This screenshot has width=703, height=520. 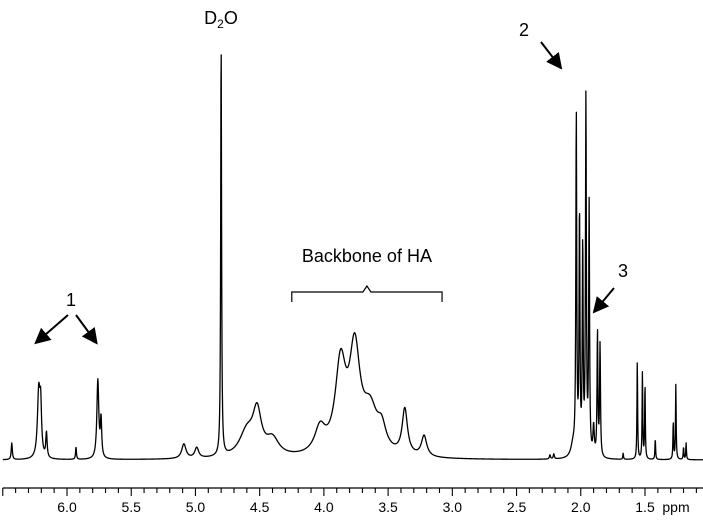 I want to click on peak-1-label: 1, so click(x=71, y=300).